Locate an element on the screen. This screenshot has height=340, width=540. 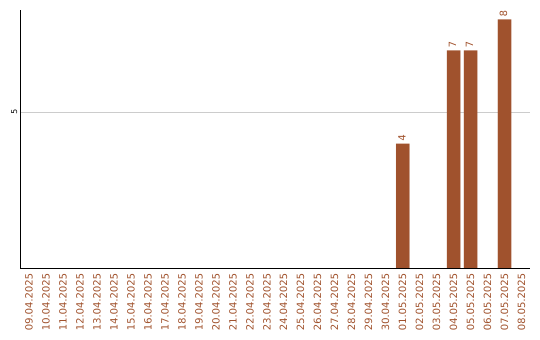
y-tick-label: 5 is located at coordinates (14, 111).